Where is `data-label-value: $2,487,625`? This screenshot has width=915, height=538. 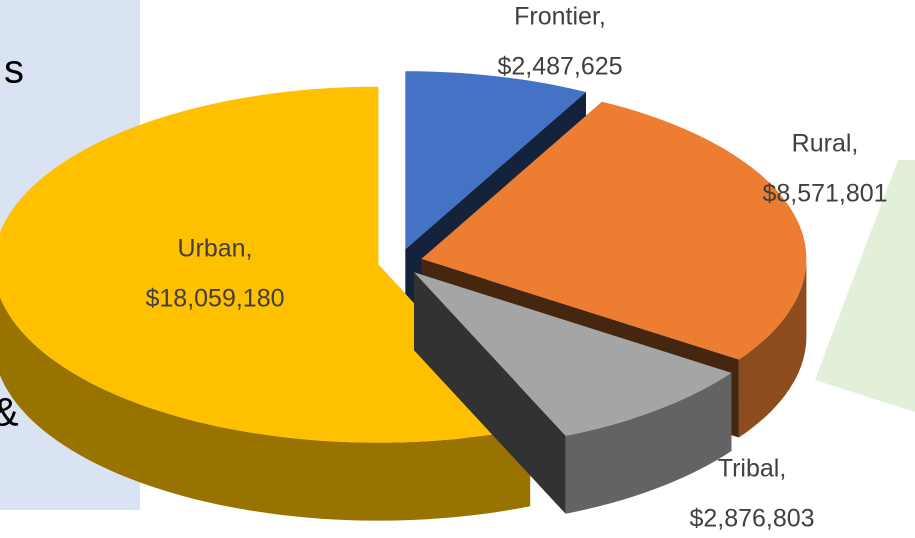
data-label-value: $2,487,625 is located at coordinates (559, 67).